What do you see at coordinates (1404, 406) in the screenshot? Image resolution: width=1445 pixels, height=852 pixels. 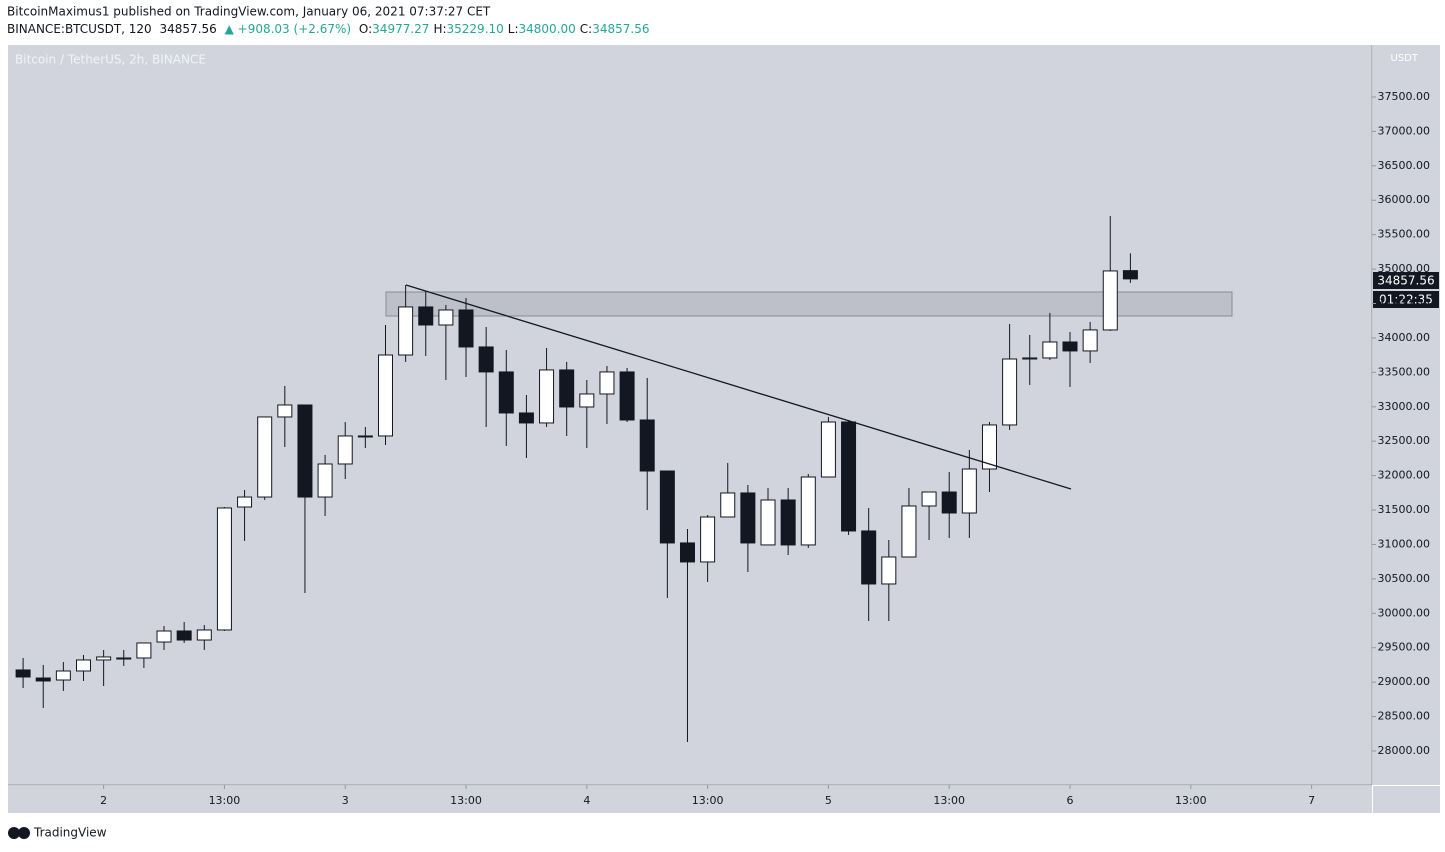 I see `y-tick-label: 33000.00` at bounding box center [1404, 406].